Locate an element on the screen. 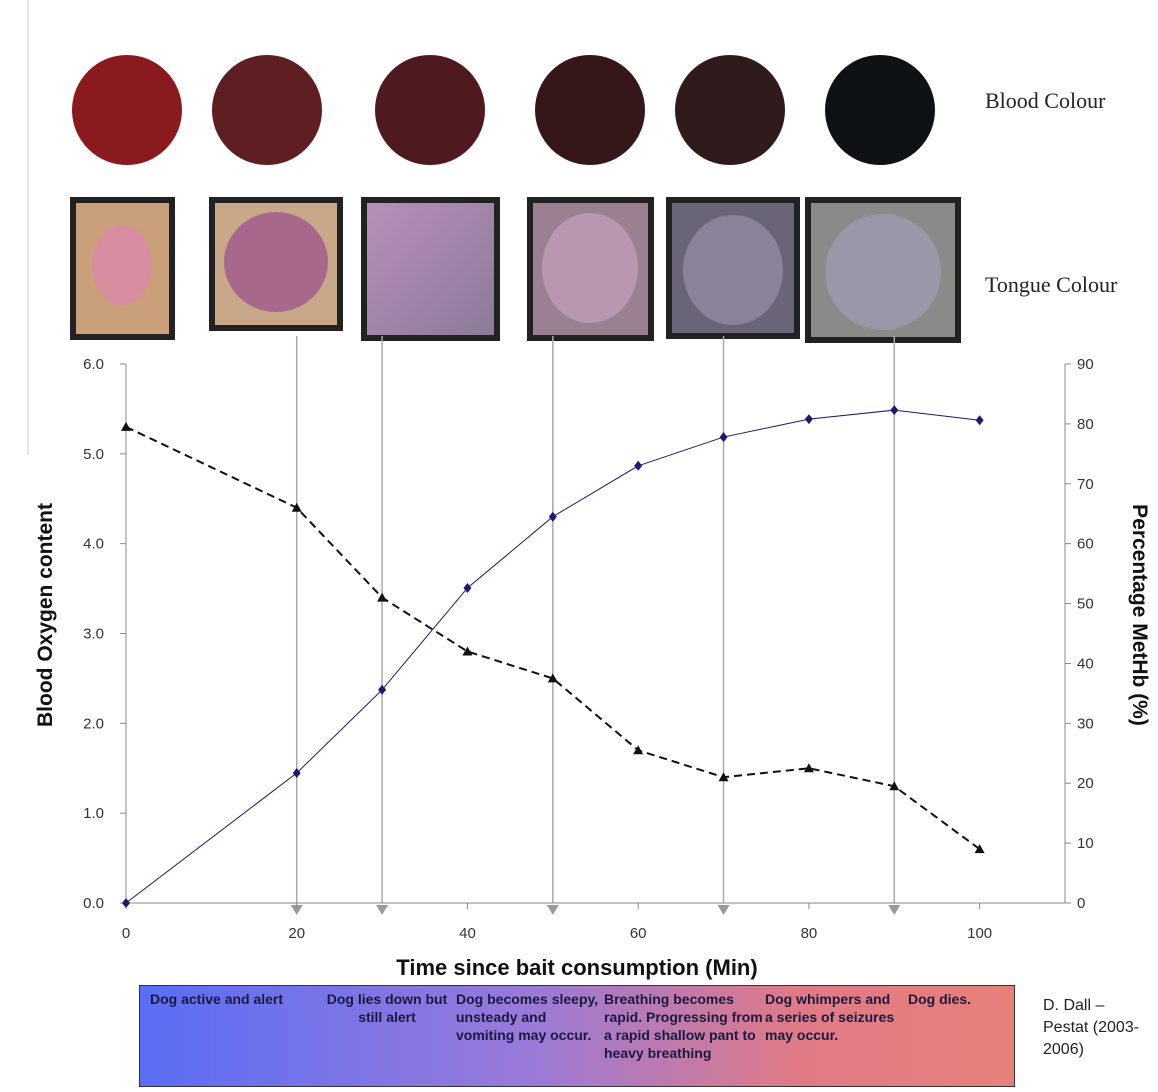 This screenshot has height=1092, width=1158. y-tick-label: 6.0 is located at coordinates (93, 364).